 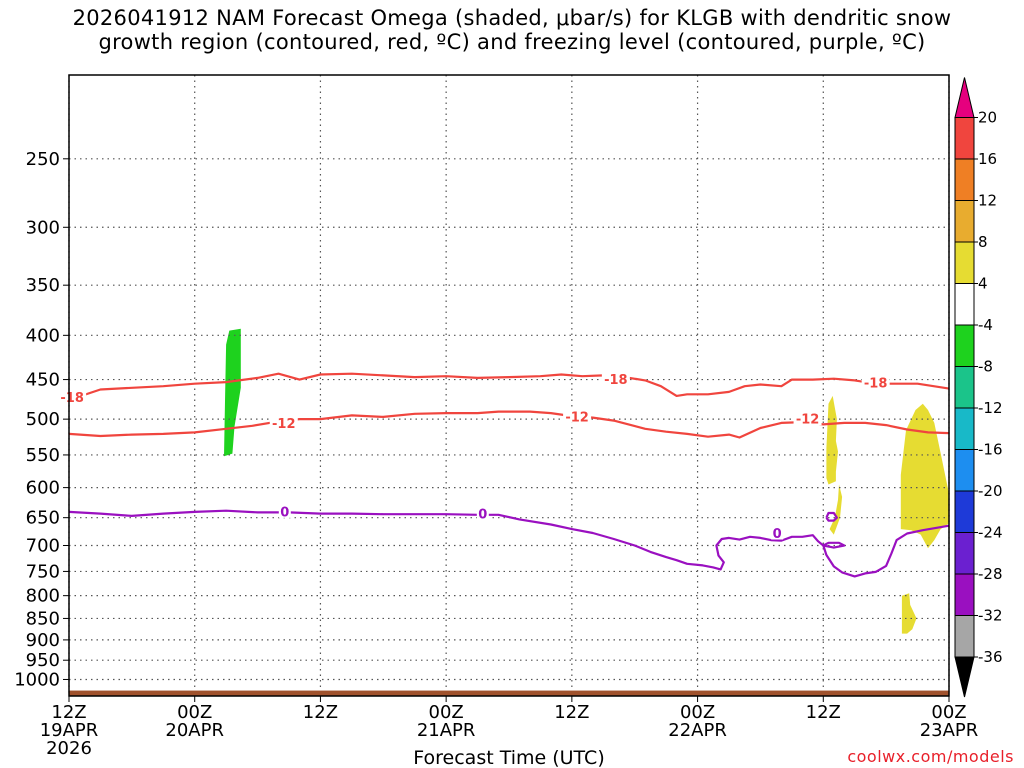 What do you see at coordinates (697, 730) in the screenshot?
I see `x-tick-label: 22APR` at bounding box center [697, 730].